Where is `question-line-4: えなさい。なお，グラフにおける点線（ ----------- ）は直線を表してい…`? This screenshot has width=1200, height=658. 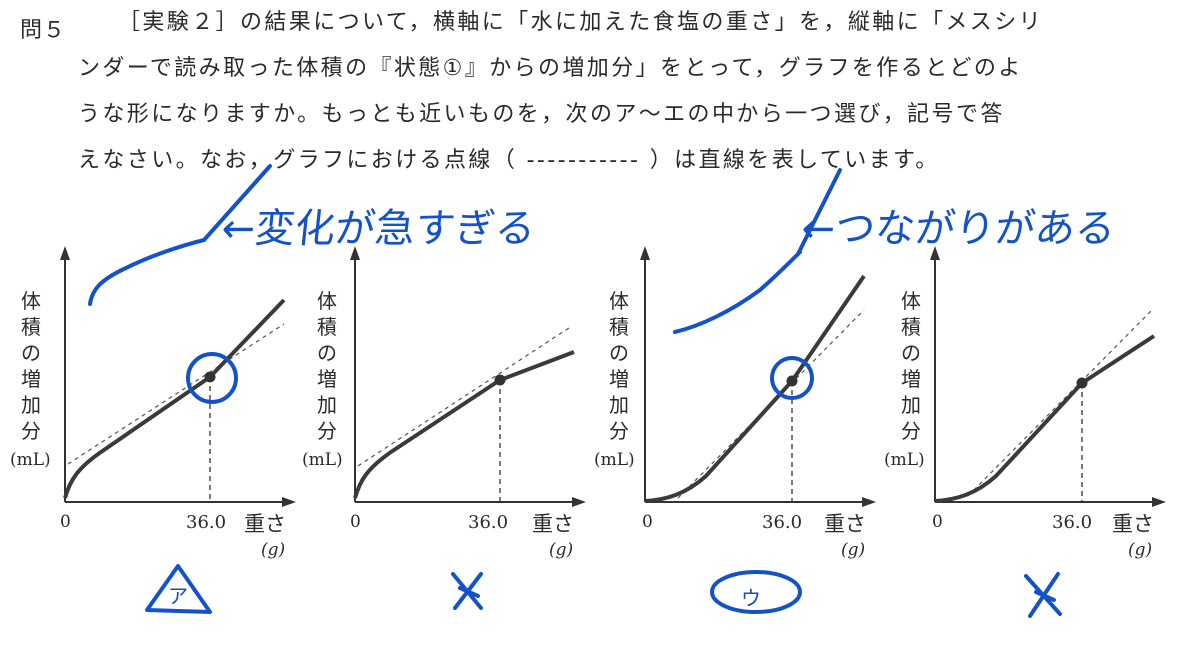
question-line-4: えなさい。なお，グラフにおける点線（ ----------- ）は直線を表してい… is located at coordinates (509, 160).